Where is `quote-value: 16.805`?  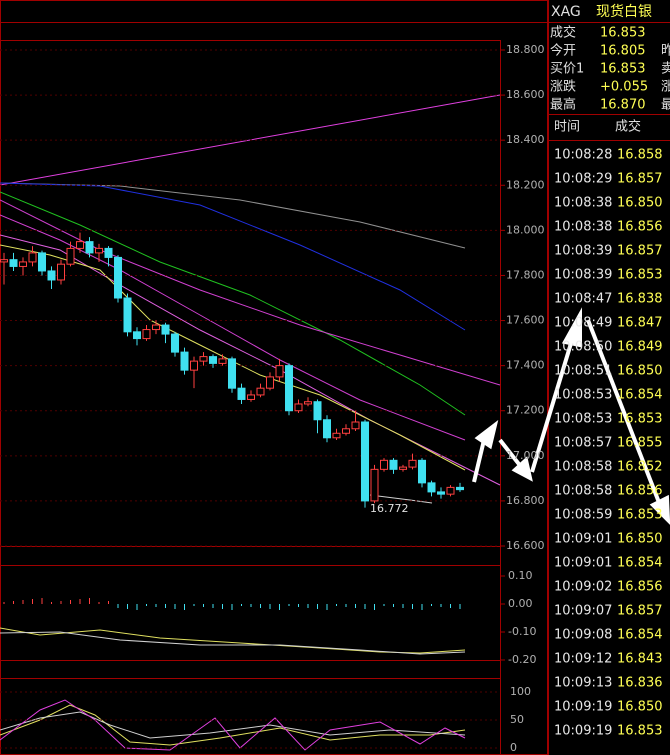
quote-value: 16.805 is located at coordinates (623, 51).